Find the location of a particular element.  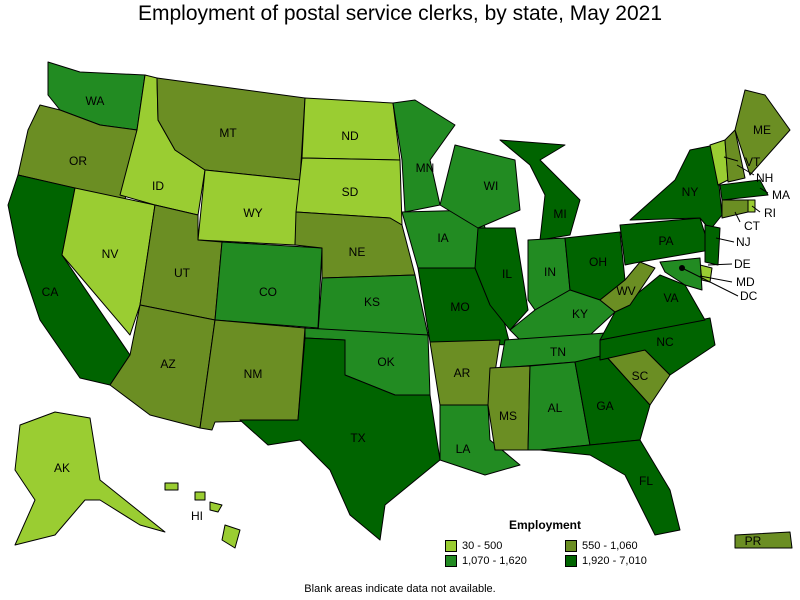

label-WI: WI is located at coordinates (491, 186).